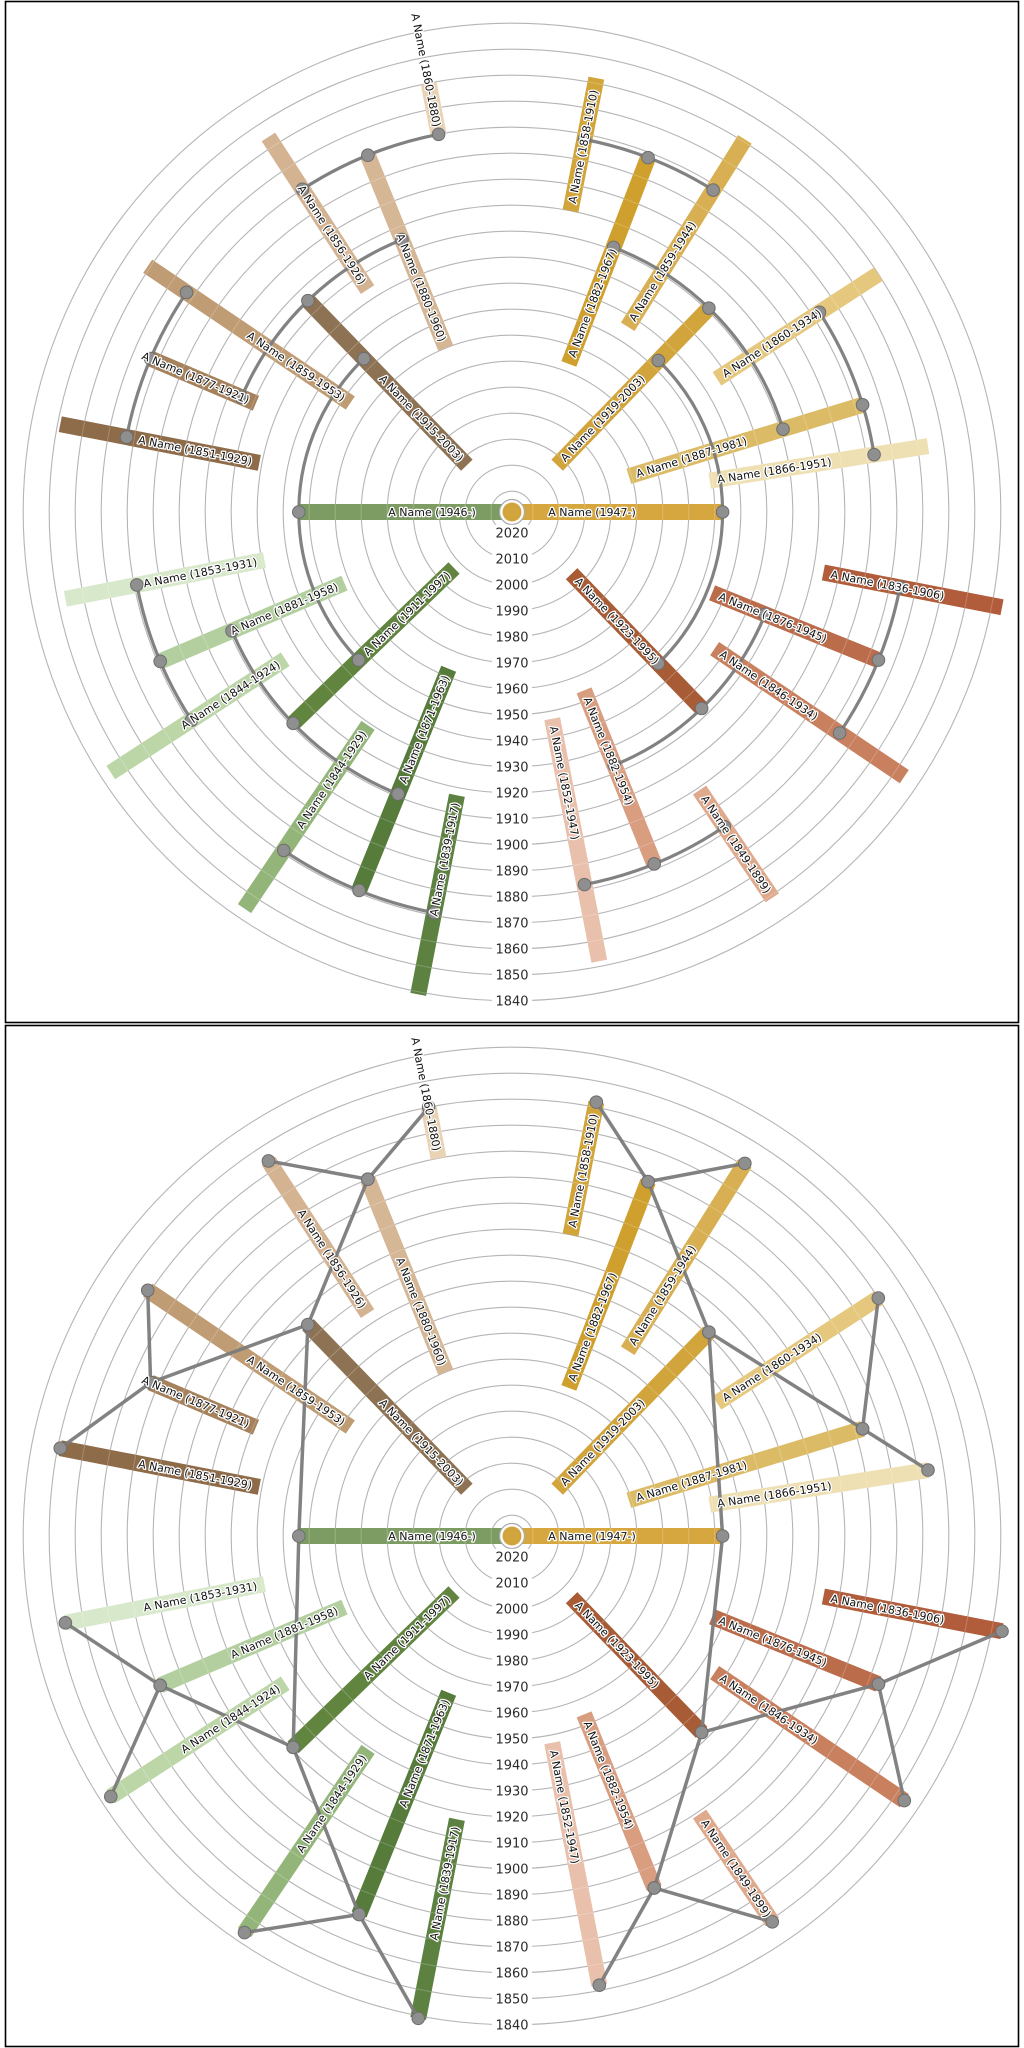  Describe the element at coordinates (511, 1739) in the screenshot. I see `year-label: 1950` at that location.